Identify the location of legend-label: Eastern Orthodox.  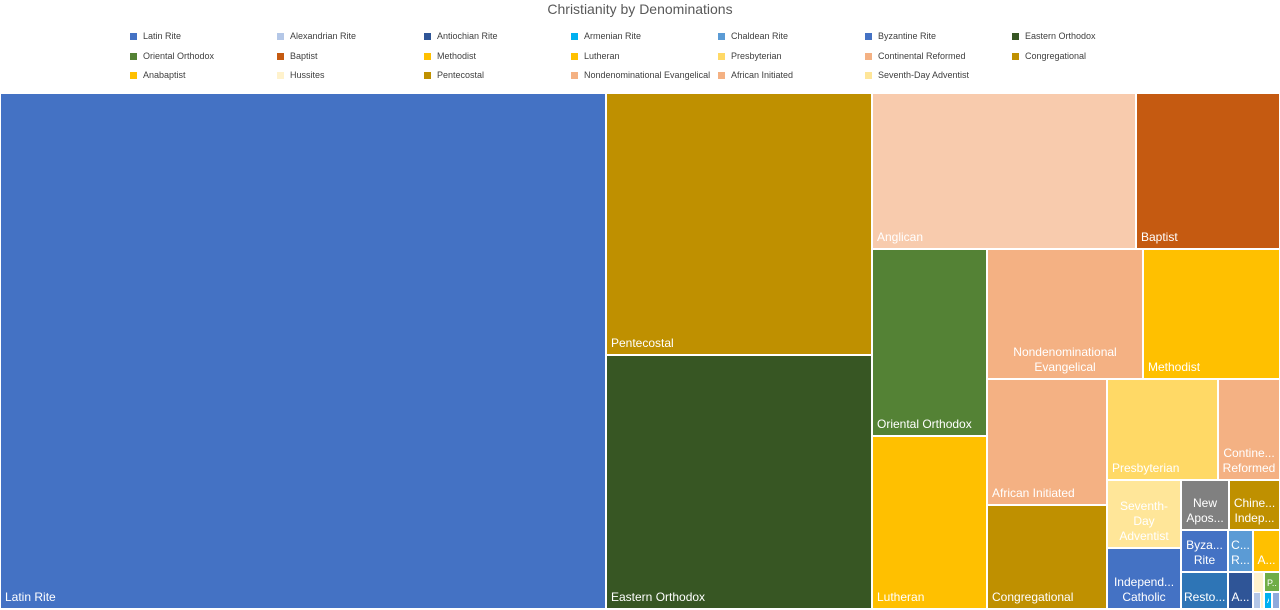
(1060, 36).